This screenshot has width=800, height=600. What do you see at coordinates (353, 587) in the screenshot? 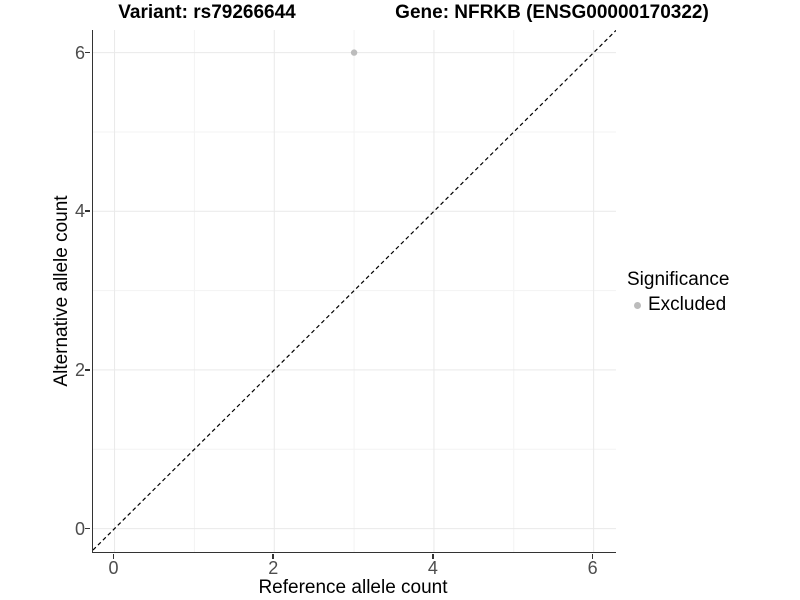
I see `x-axis-label: Reference allele count` at bounding box center [353, 587].